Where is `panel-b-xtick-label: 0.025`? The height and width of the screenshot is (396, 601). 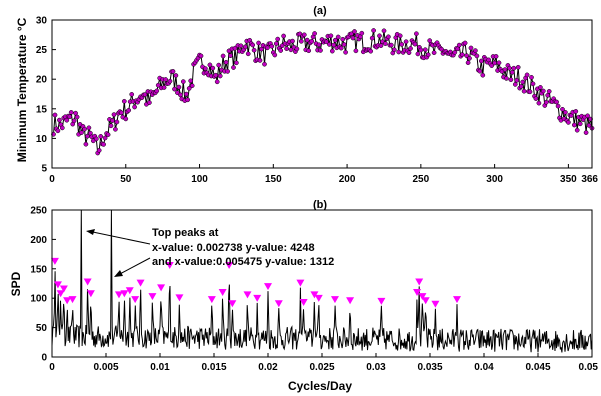 panel-b-xtick-label: 0.025 is located at coordinates (321, 367).